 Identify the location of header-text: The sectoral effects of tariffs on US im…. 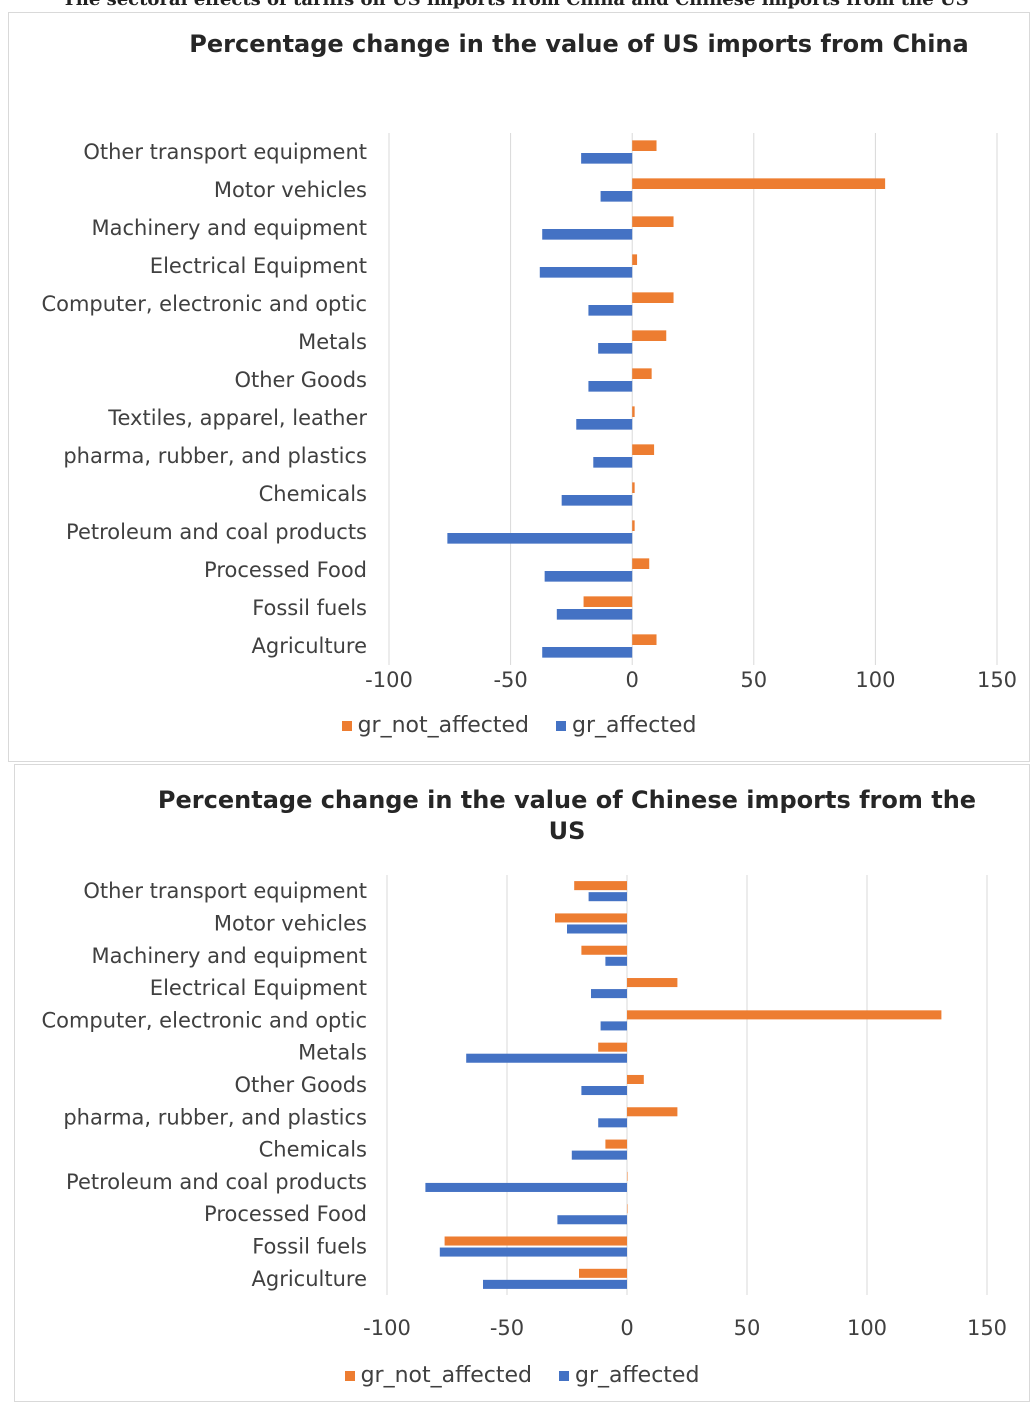
(515, 5).